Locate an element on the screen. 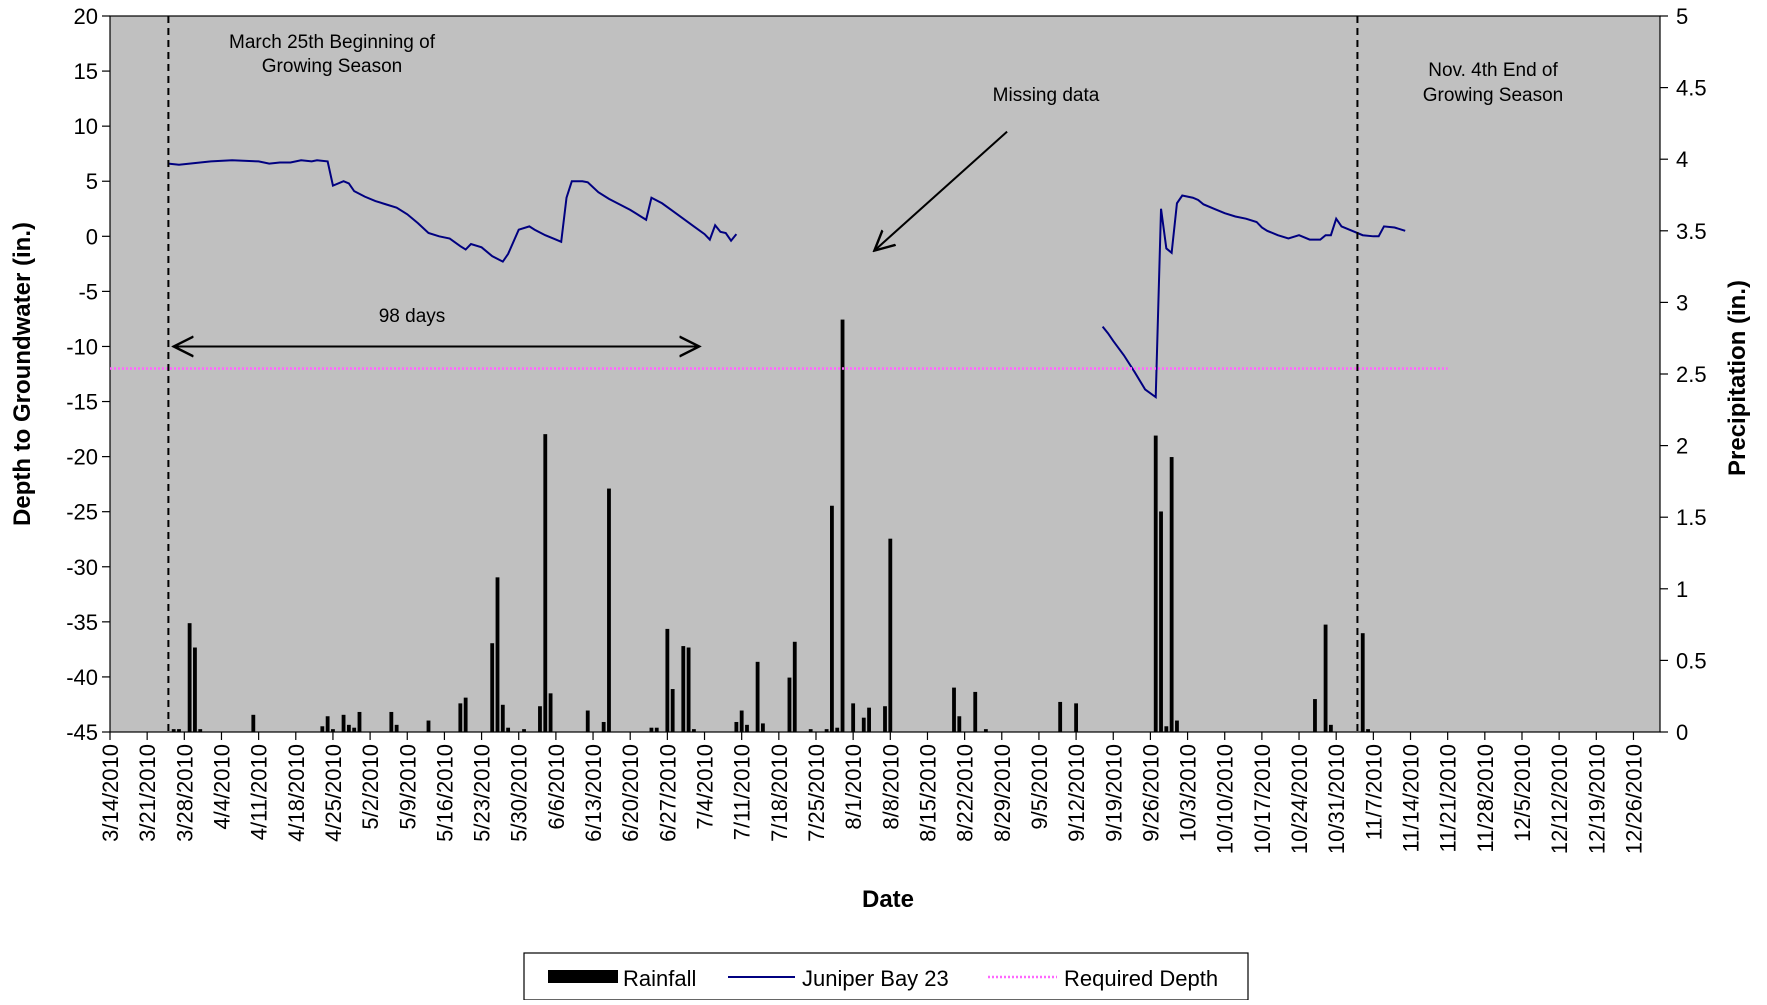 This screenshot has height=1005, width=1767. x-tick-label: 10/10/2010 is located at coordinates (1225, 799).